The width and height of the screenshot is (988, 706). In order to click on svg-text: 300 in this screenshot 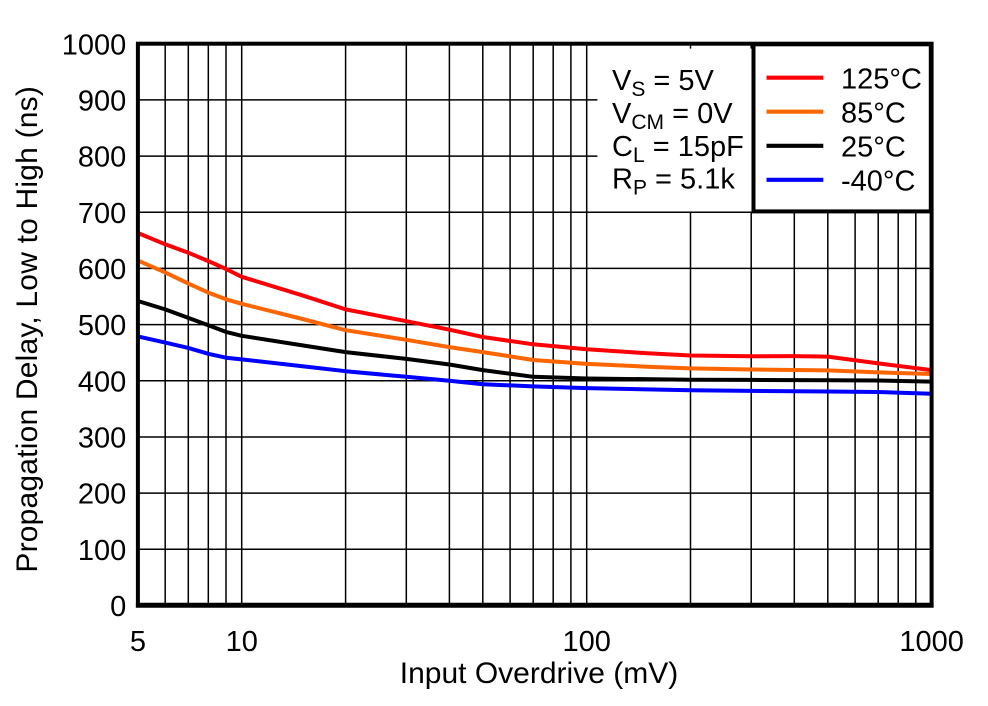, I will do `click(102, 439)`.